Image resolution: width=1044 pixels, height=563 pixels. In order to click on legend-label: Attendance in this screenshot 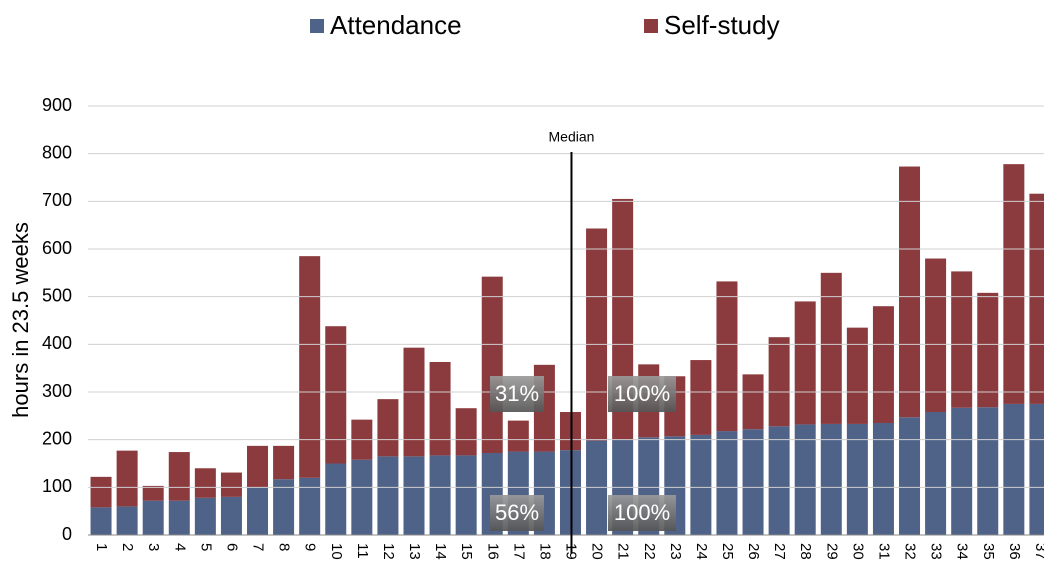, I will do `click(396, 25)`.